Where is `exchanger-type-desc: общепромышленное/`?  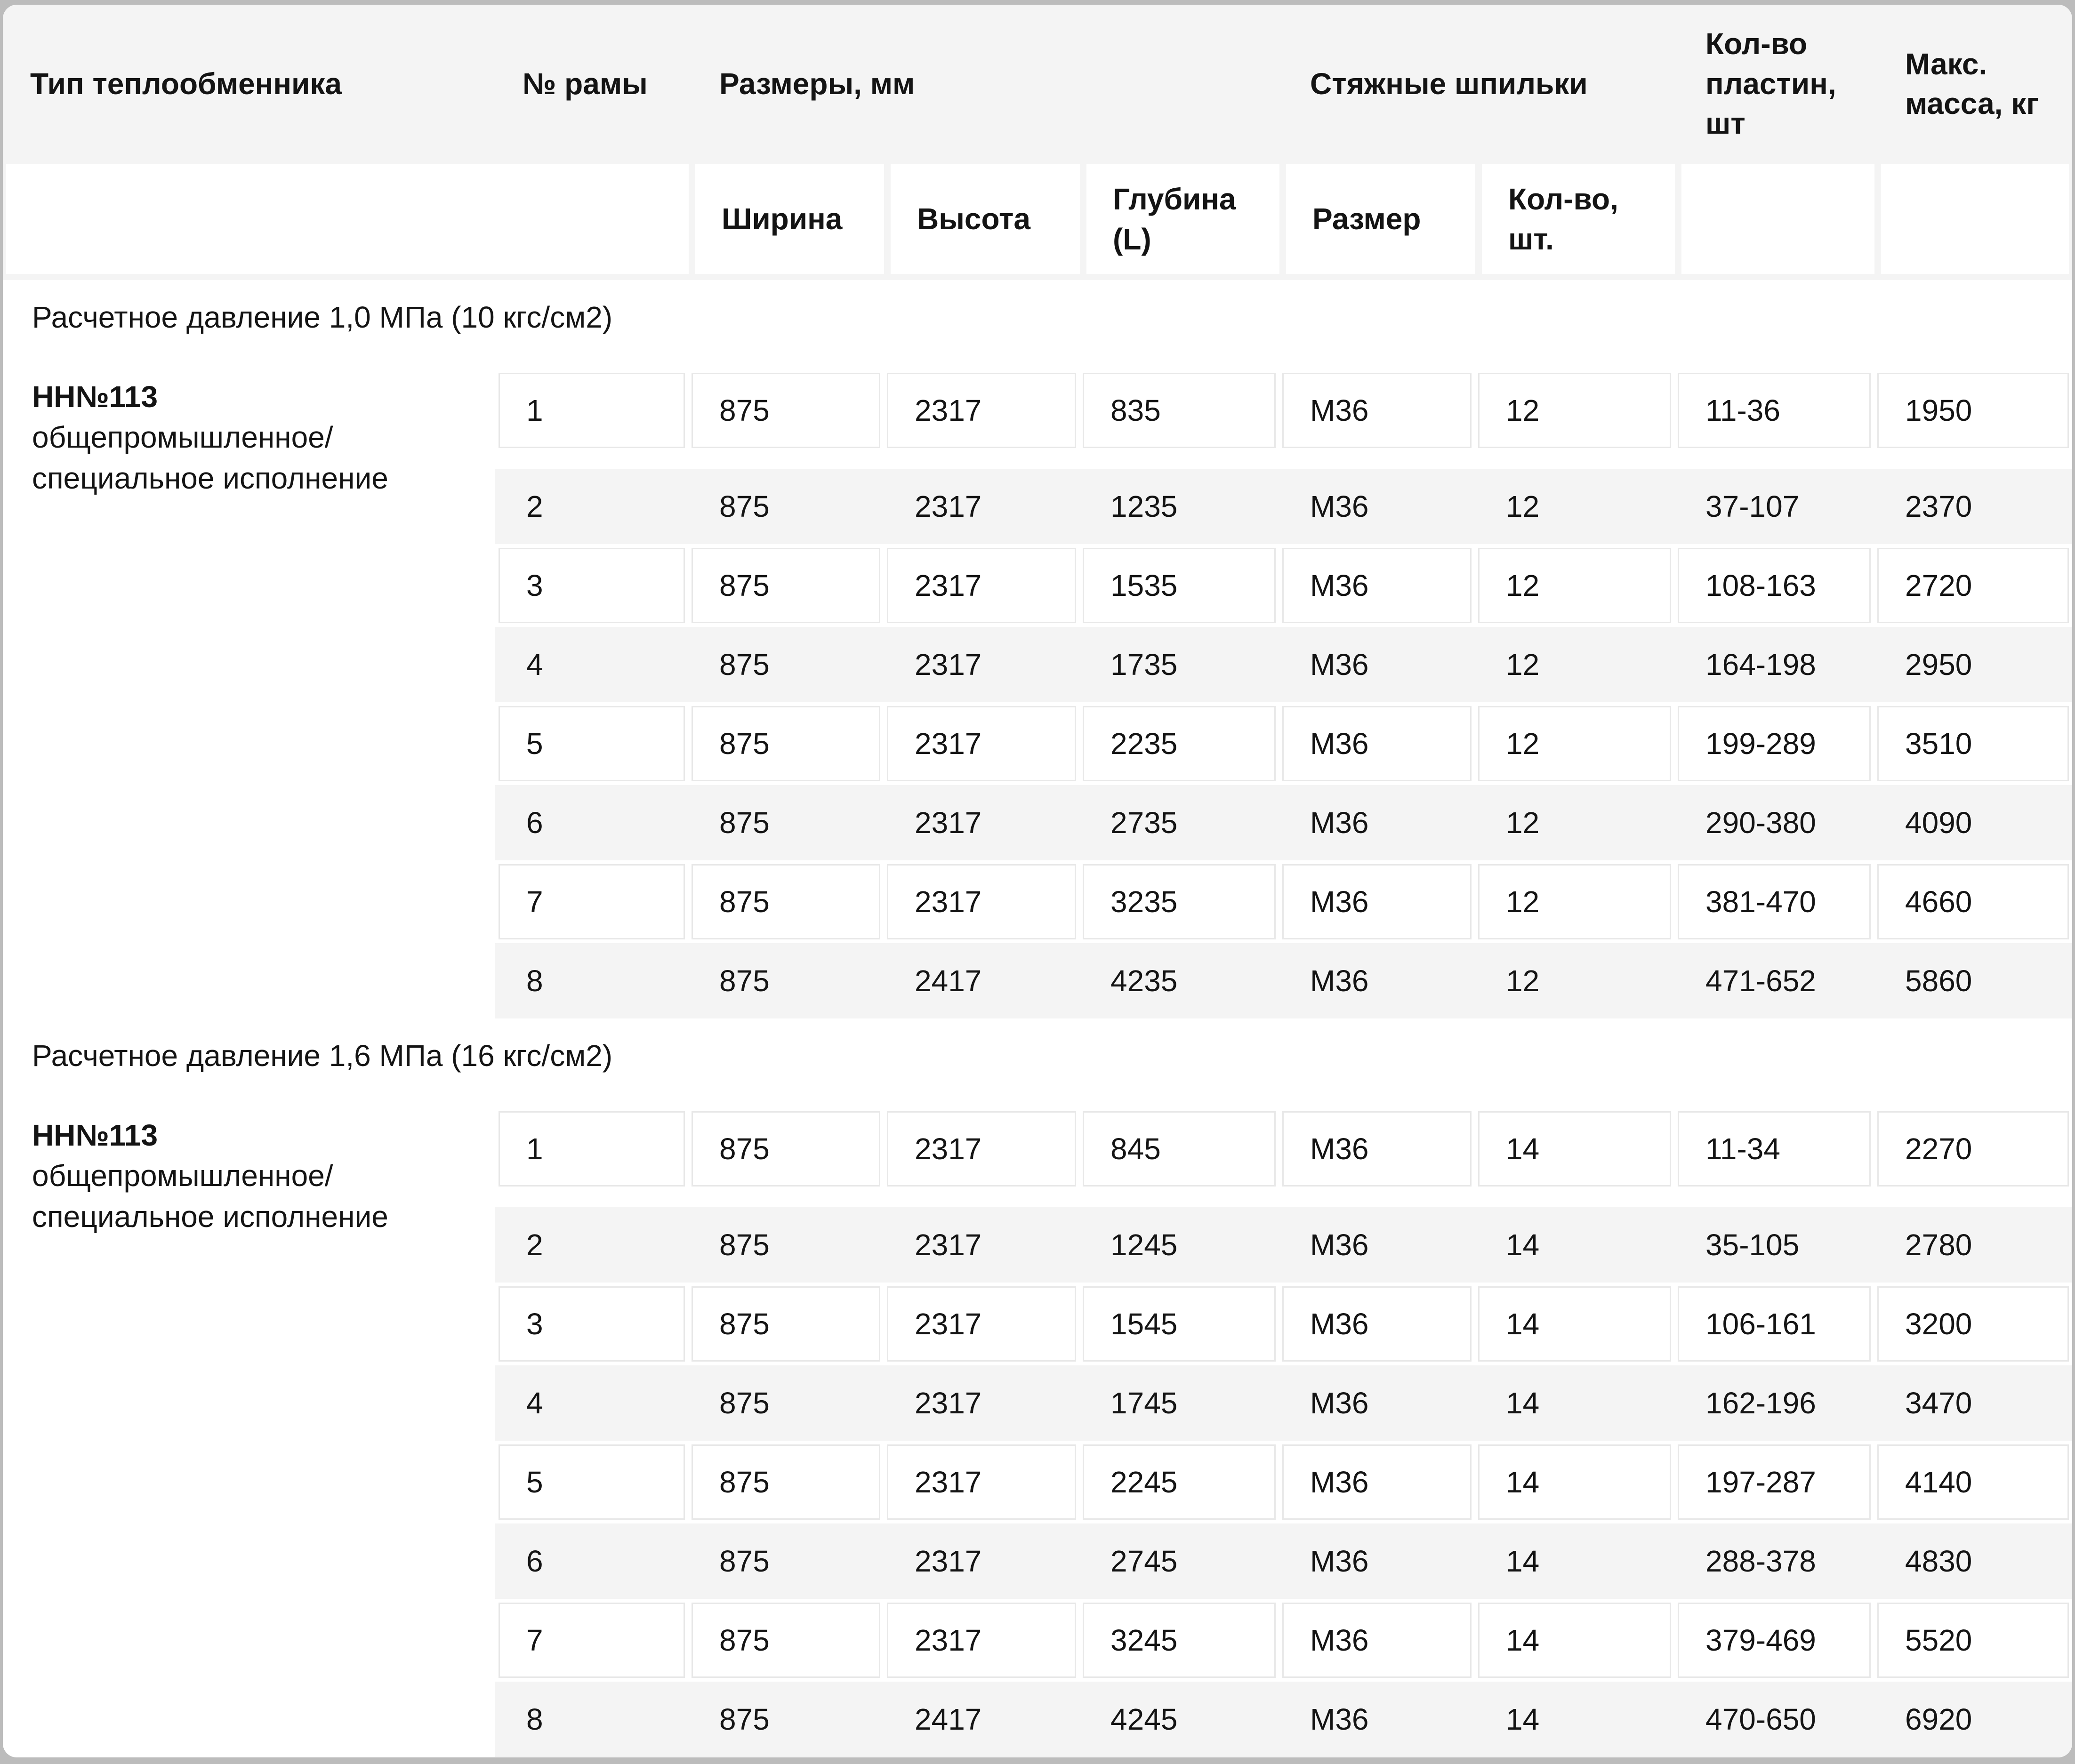
exchanger-type-desc: общепромышленное/ is located at coordinates (183, 1176).